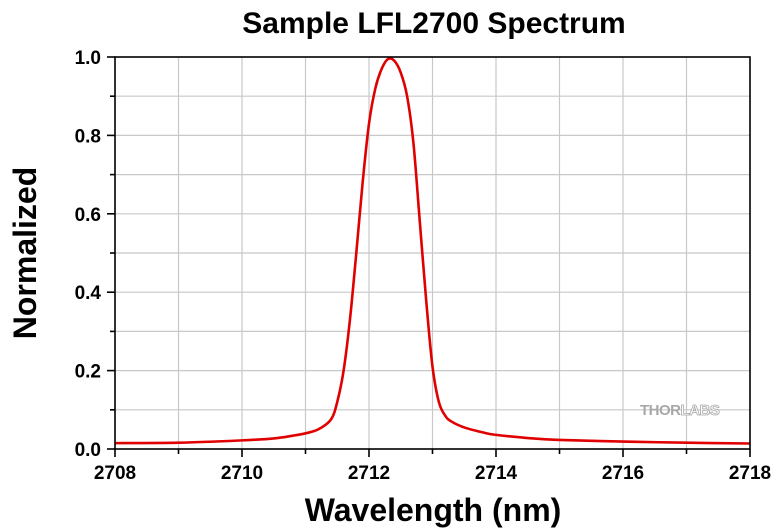 This screenshot has width=780, height=532. I want to click on y-axis-title: Normalized, so click(25, 253).